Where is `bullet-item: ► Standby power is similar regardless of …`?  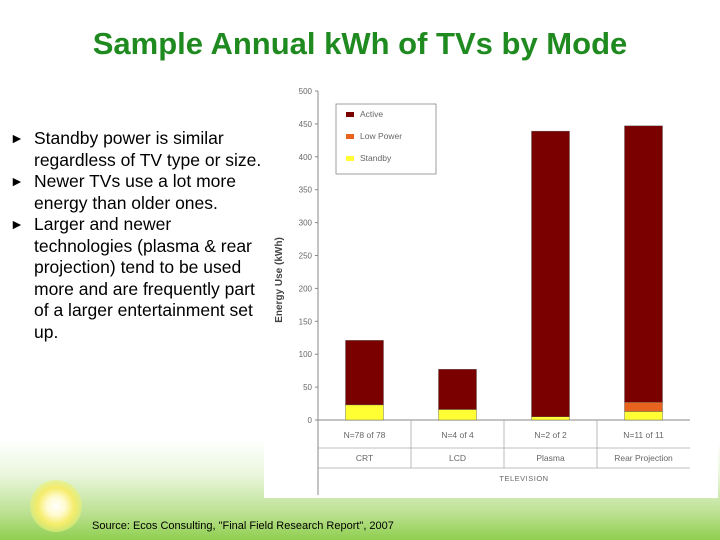
bullet-item: ► Standby power is similar regardless of … is located at coordinates (137, 149).